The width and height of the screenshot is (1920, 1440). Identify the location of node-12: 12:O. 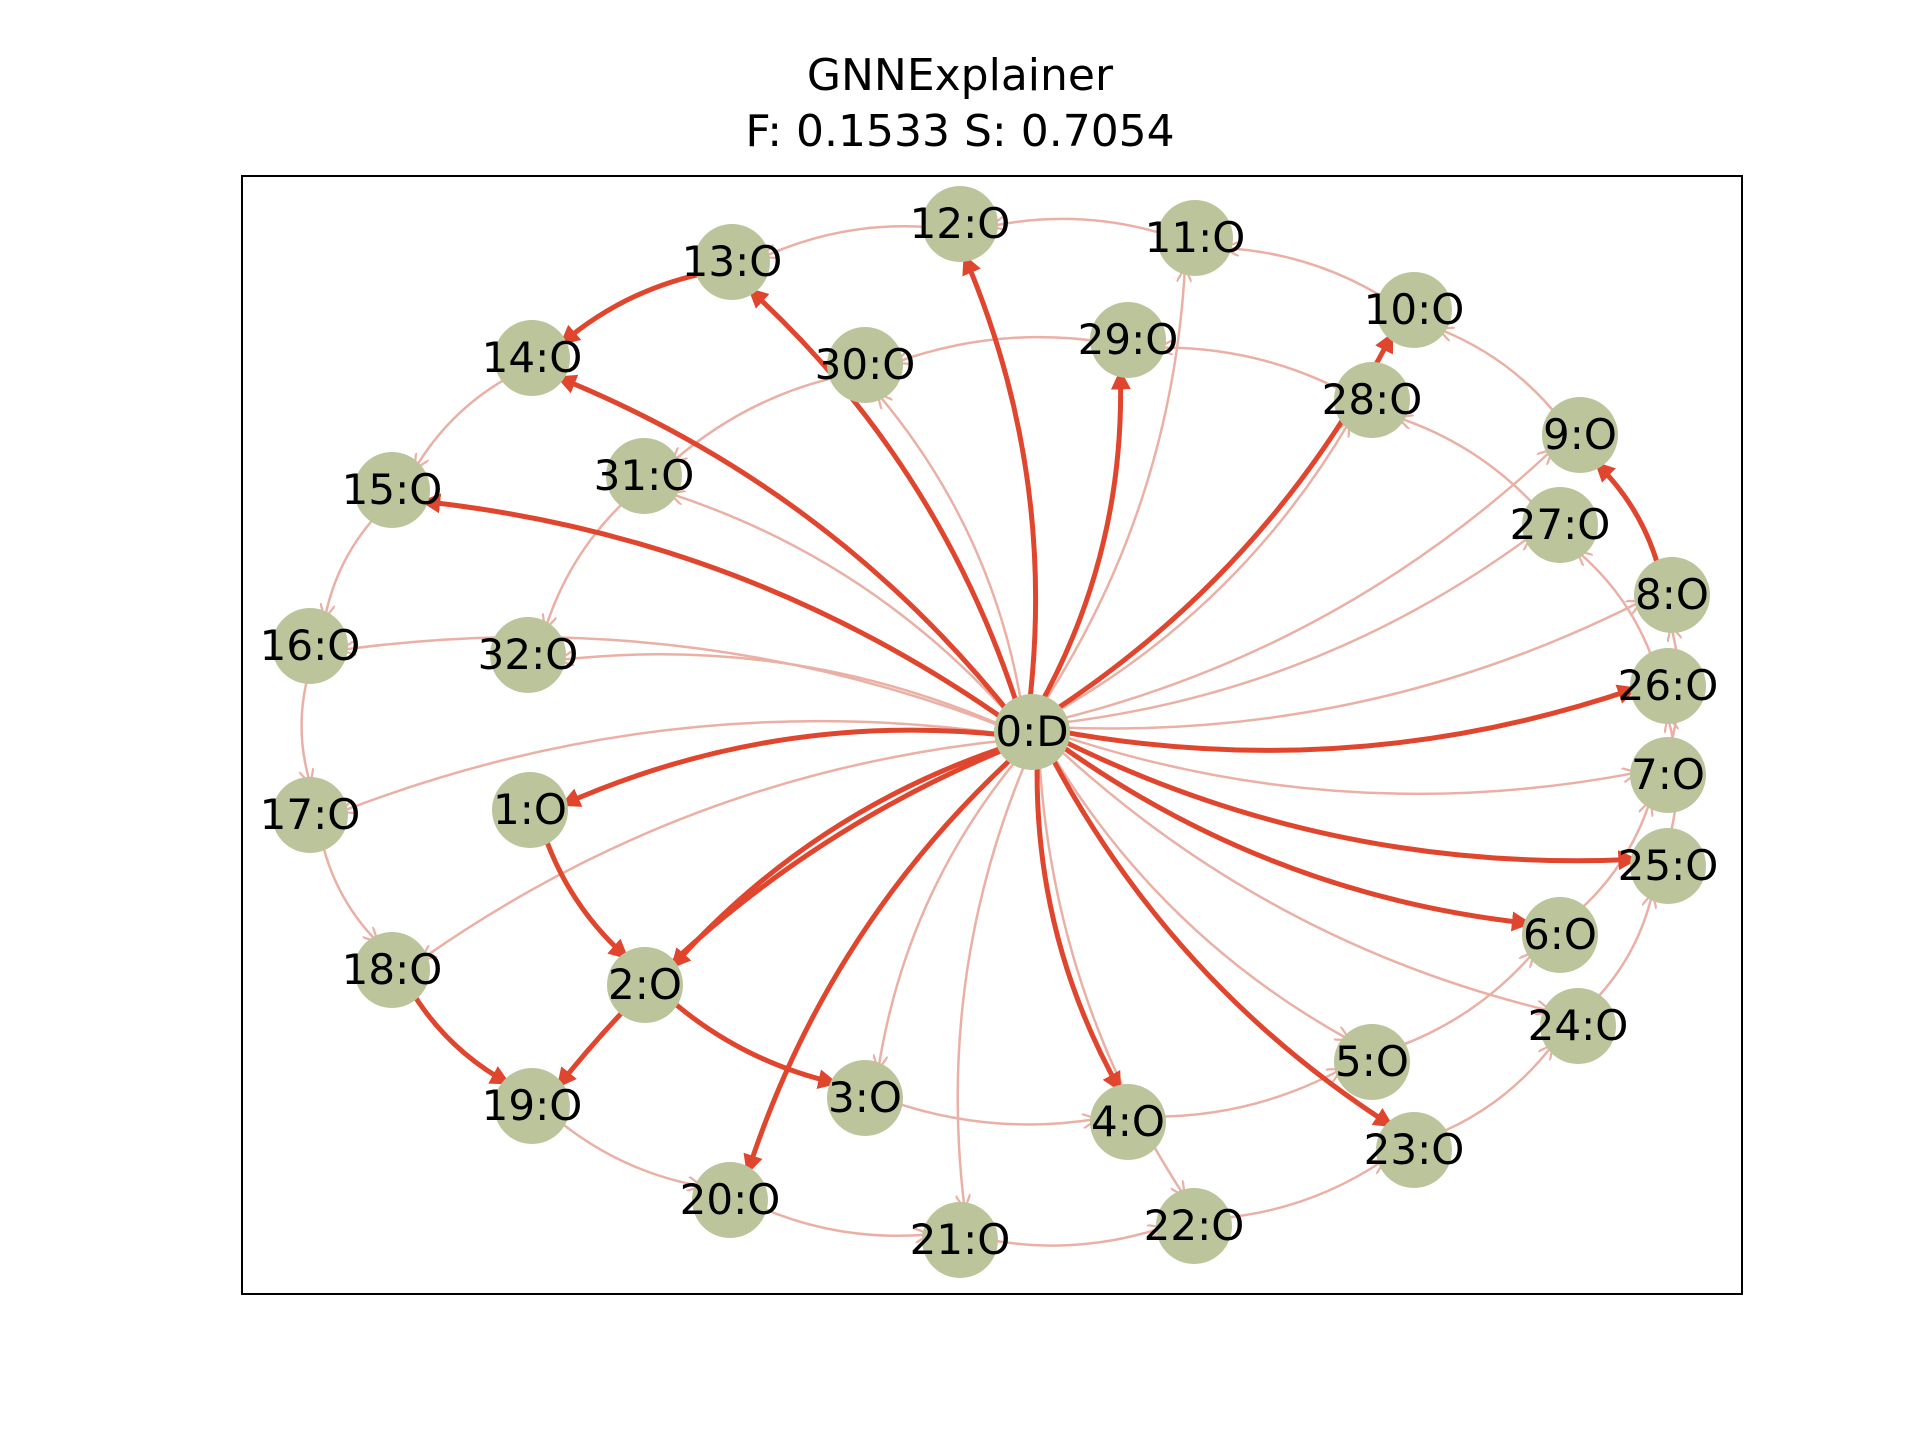
(960, 224).